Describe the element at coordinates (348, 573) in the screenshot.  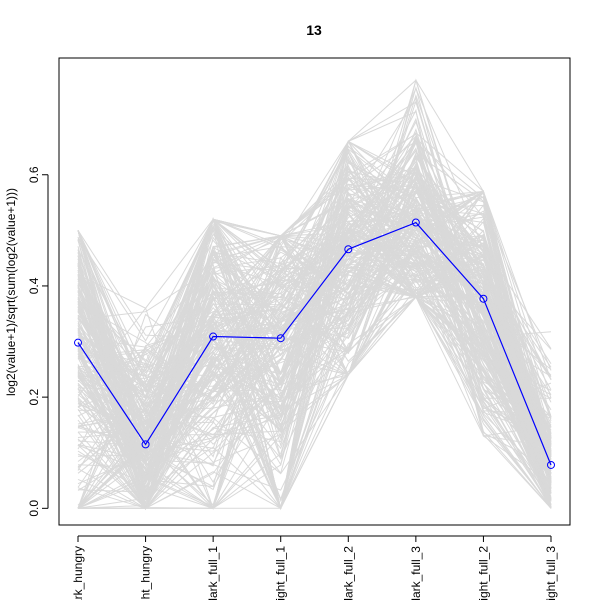
I see `x-tick-label: dark_full_2` at that location.